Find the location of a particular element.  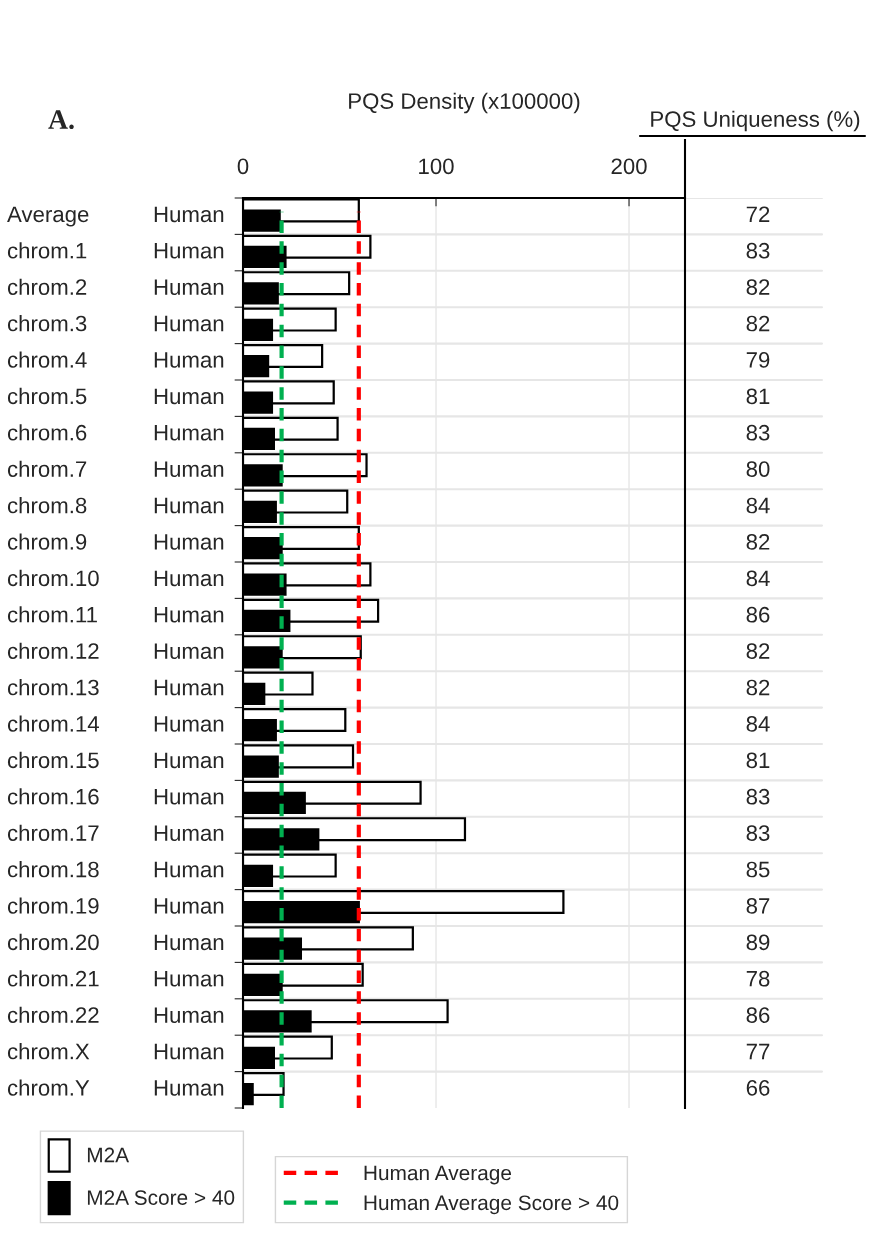

y-tick-label: chrom.4 is located at coordinates (47, 359).